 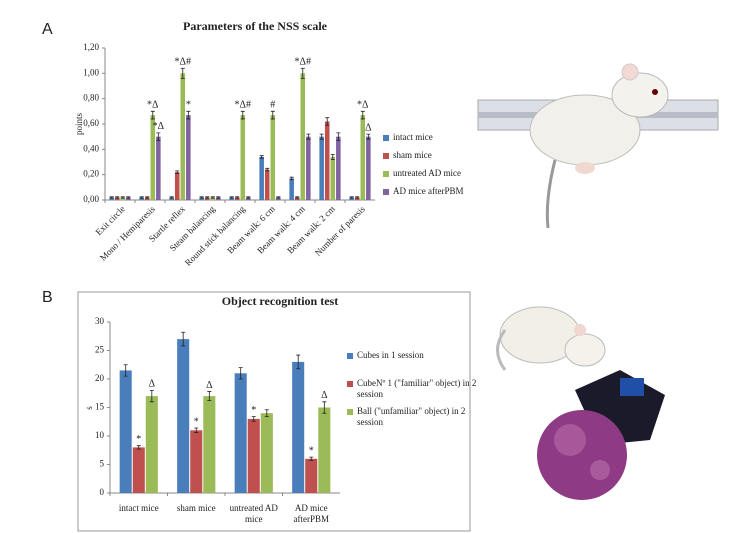 I want to click on legend-label: Cubes in 1 session, so click(x=390, y=355).